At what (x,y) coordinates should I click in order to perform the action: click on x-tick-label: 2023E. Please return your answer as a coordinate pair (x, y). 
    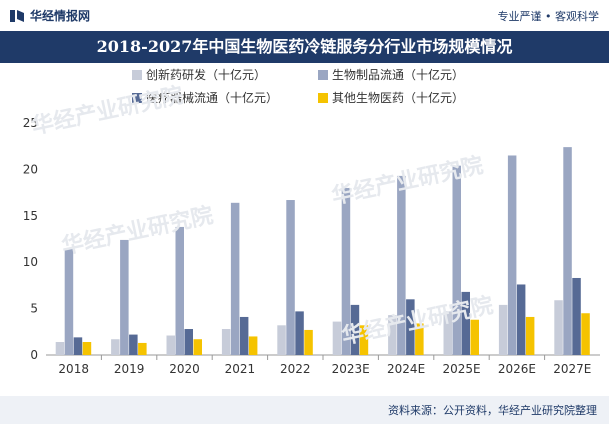
    Looking at the image, I should click on (351, 369).